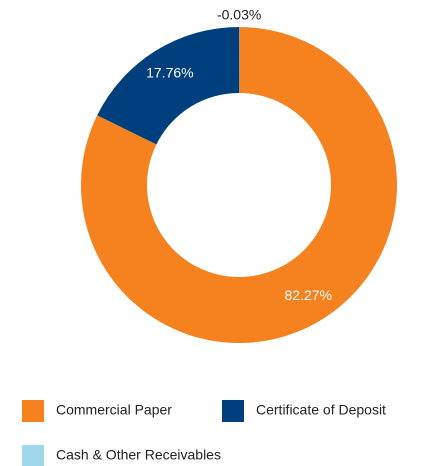 The width and height of the screenshot is (444, 466). I want to click on legend-label: Cash & Other Receivables, so click(138, 455).